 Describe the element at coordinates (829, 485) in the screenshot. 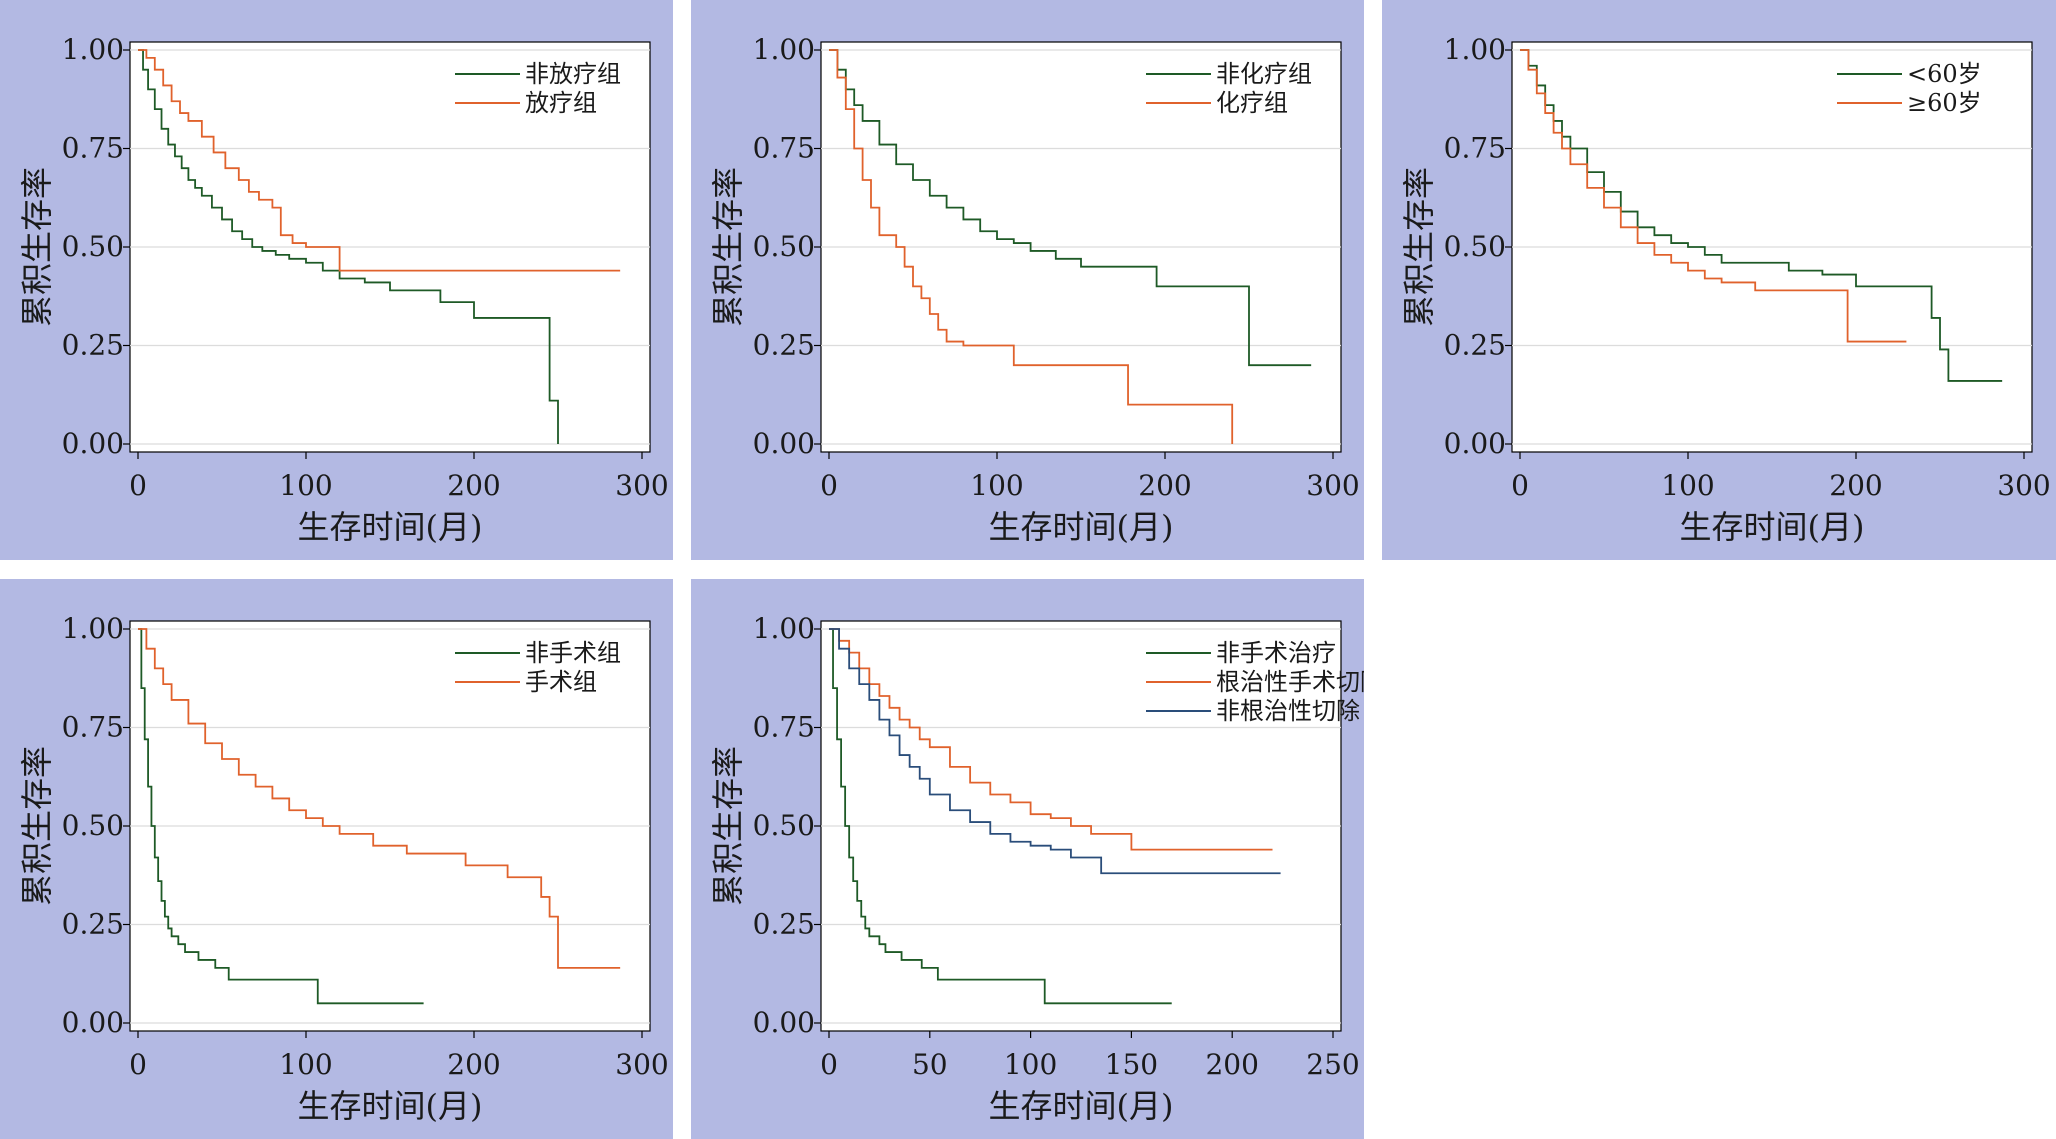

I see `chart-1-xtick-label-0: 0` at that location.